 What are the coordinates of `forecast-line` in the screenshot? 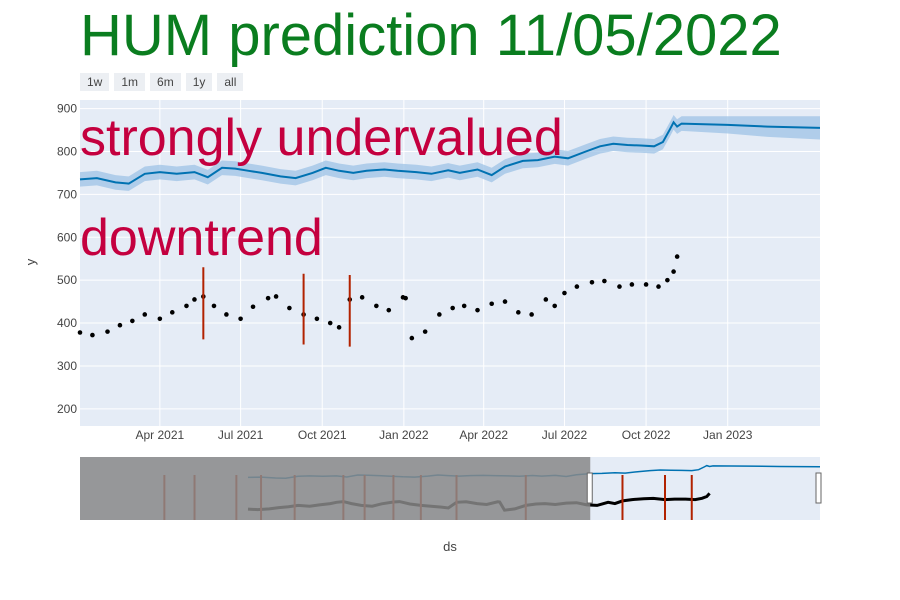 It's located at (450, 152).